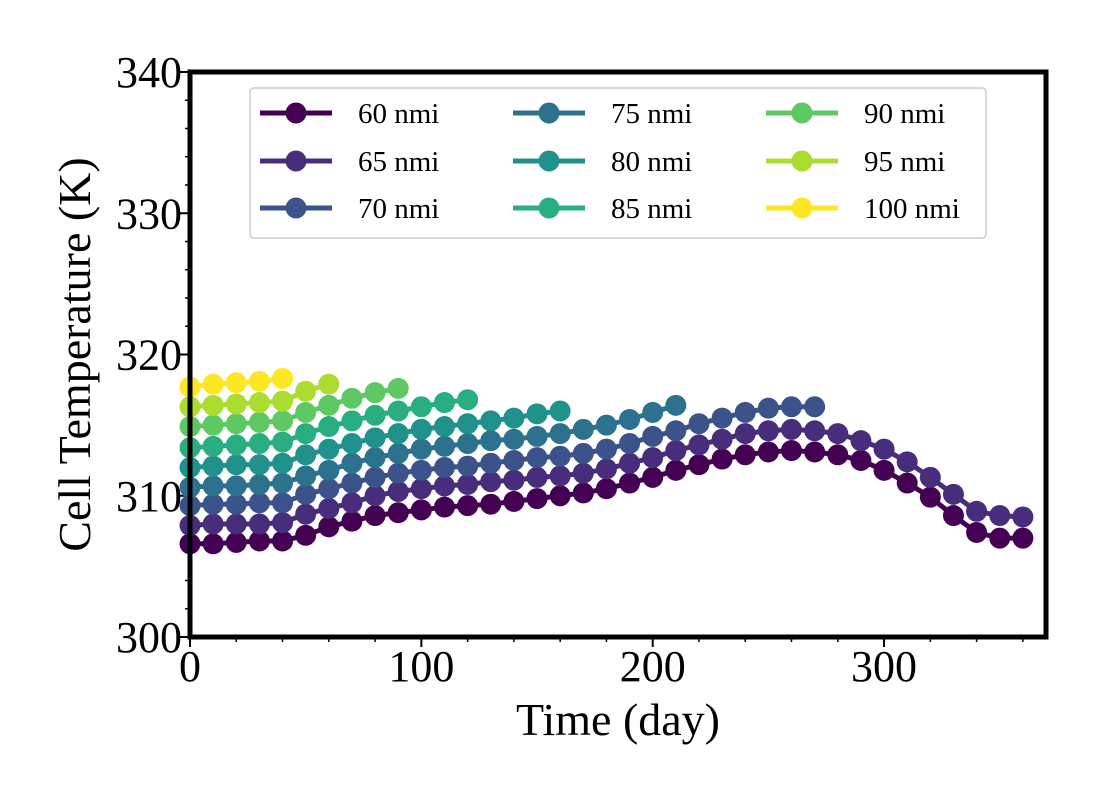  I want to click on legend-label: 80 nmi, so click(651, 162).